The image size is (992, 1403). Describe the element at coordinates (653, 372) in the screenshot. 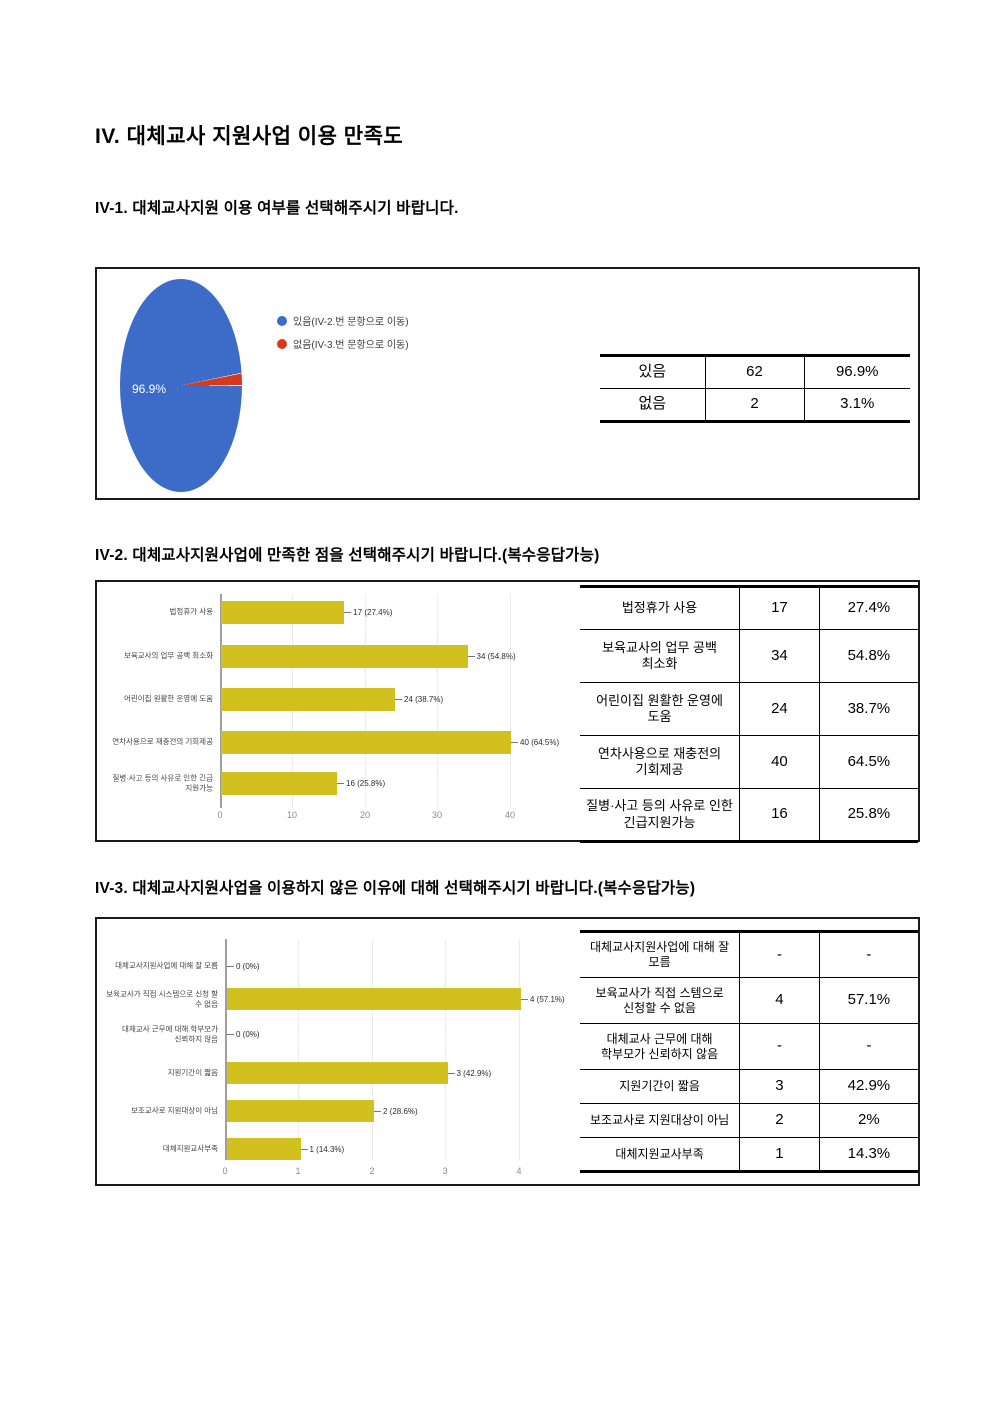

I see `table-cell-label: 있음` at that location.